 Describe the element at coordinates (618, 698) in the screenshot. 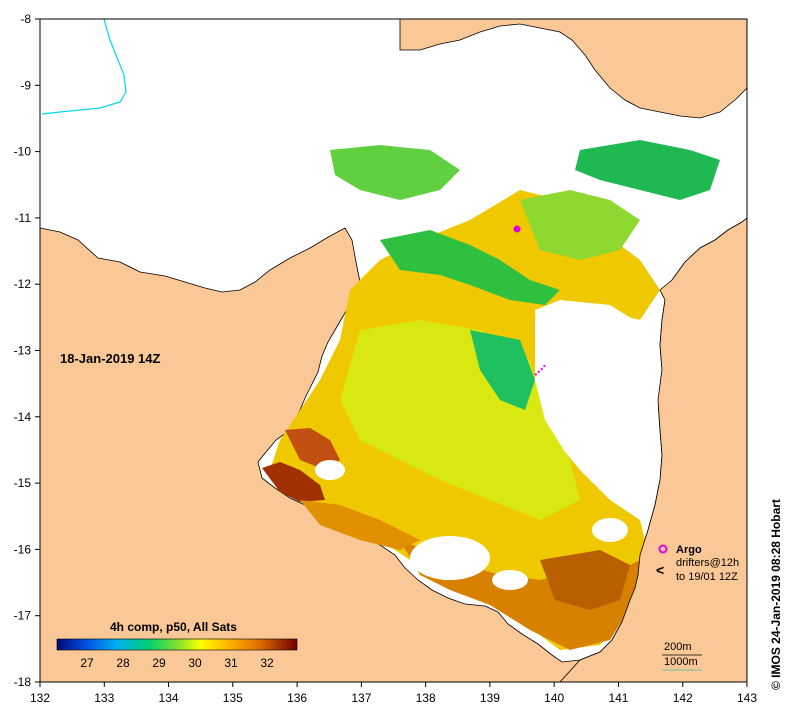

I see `x-tick-label: 141` at that location.